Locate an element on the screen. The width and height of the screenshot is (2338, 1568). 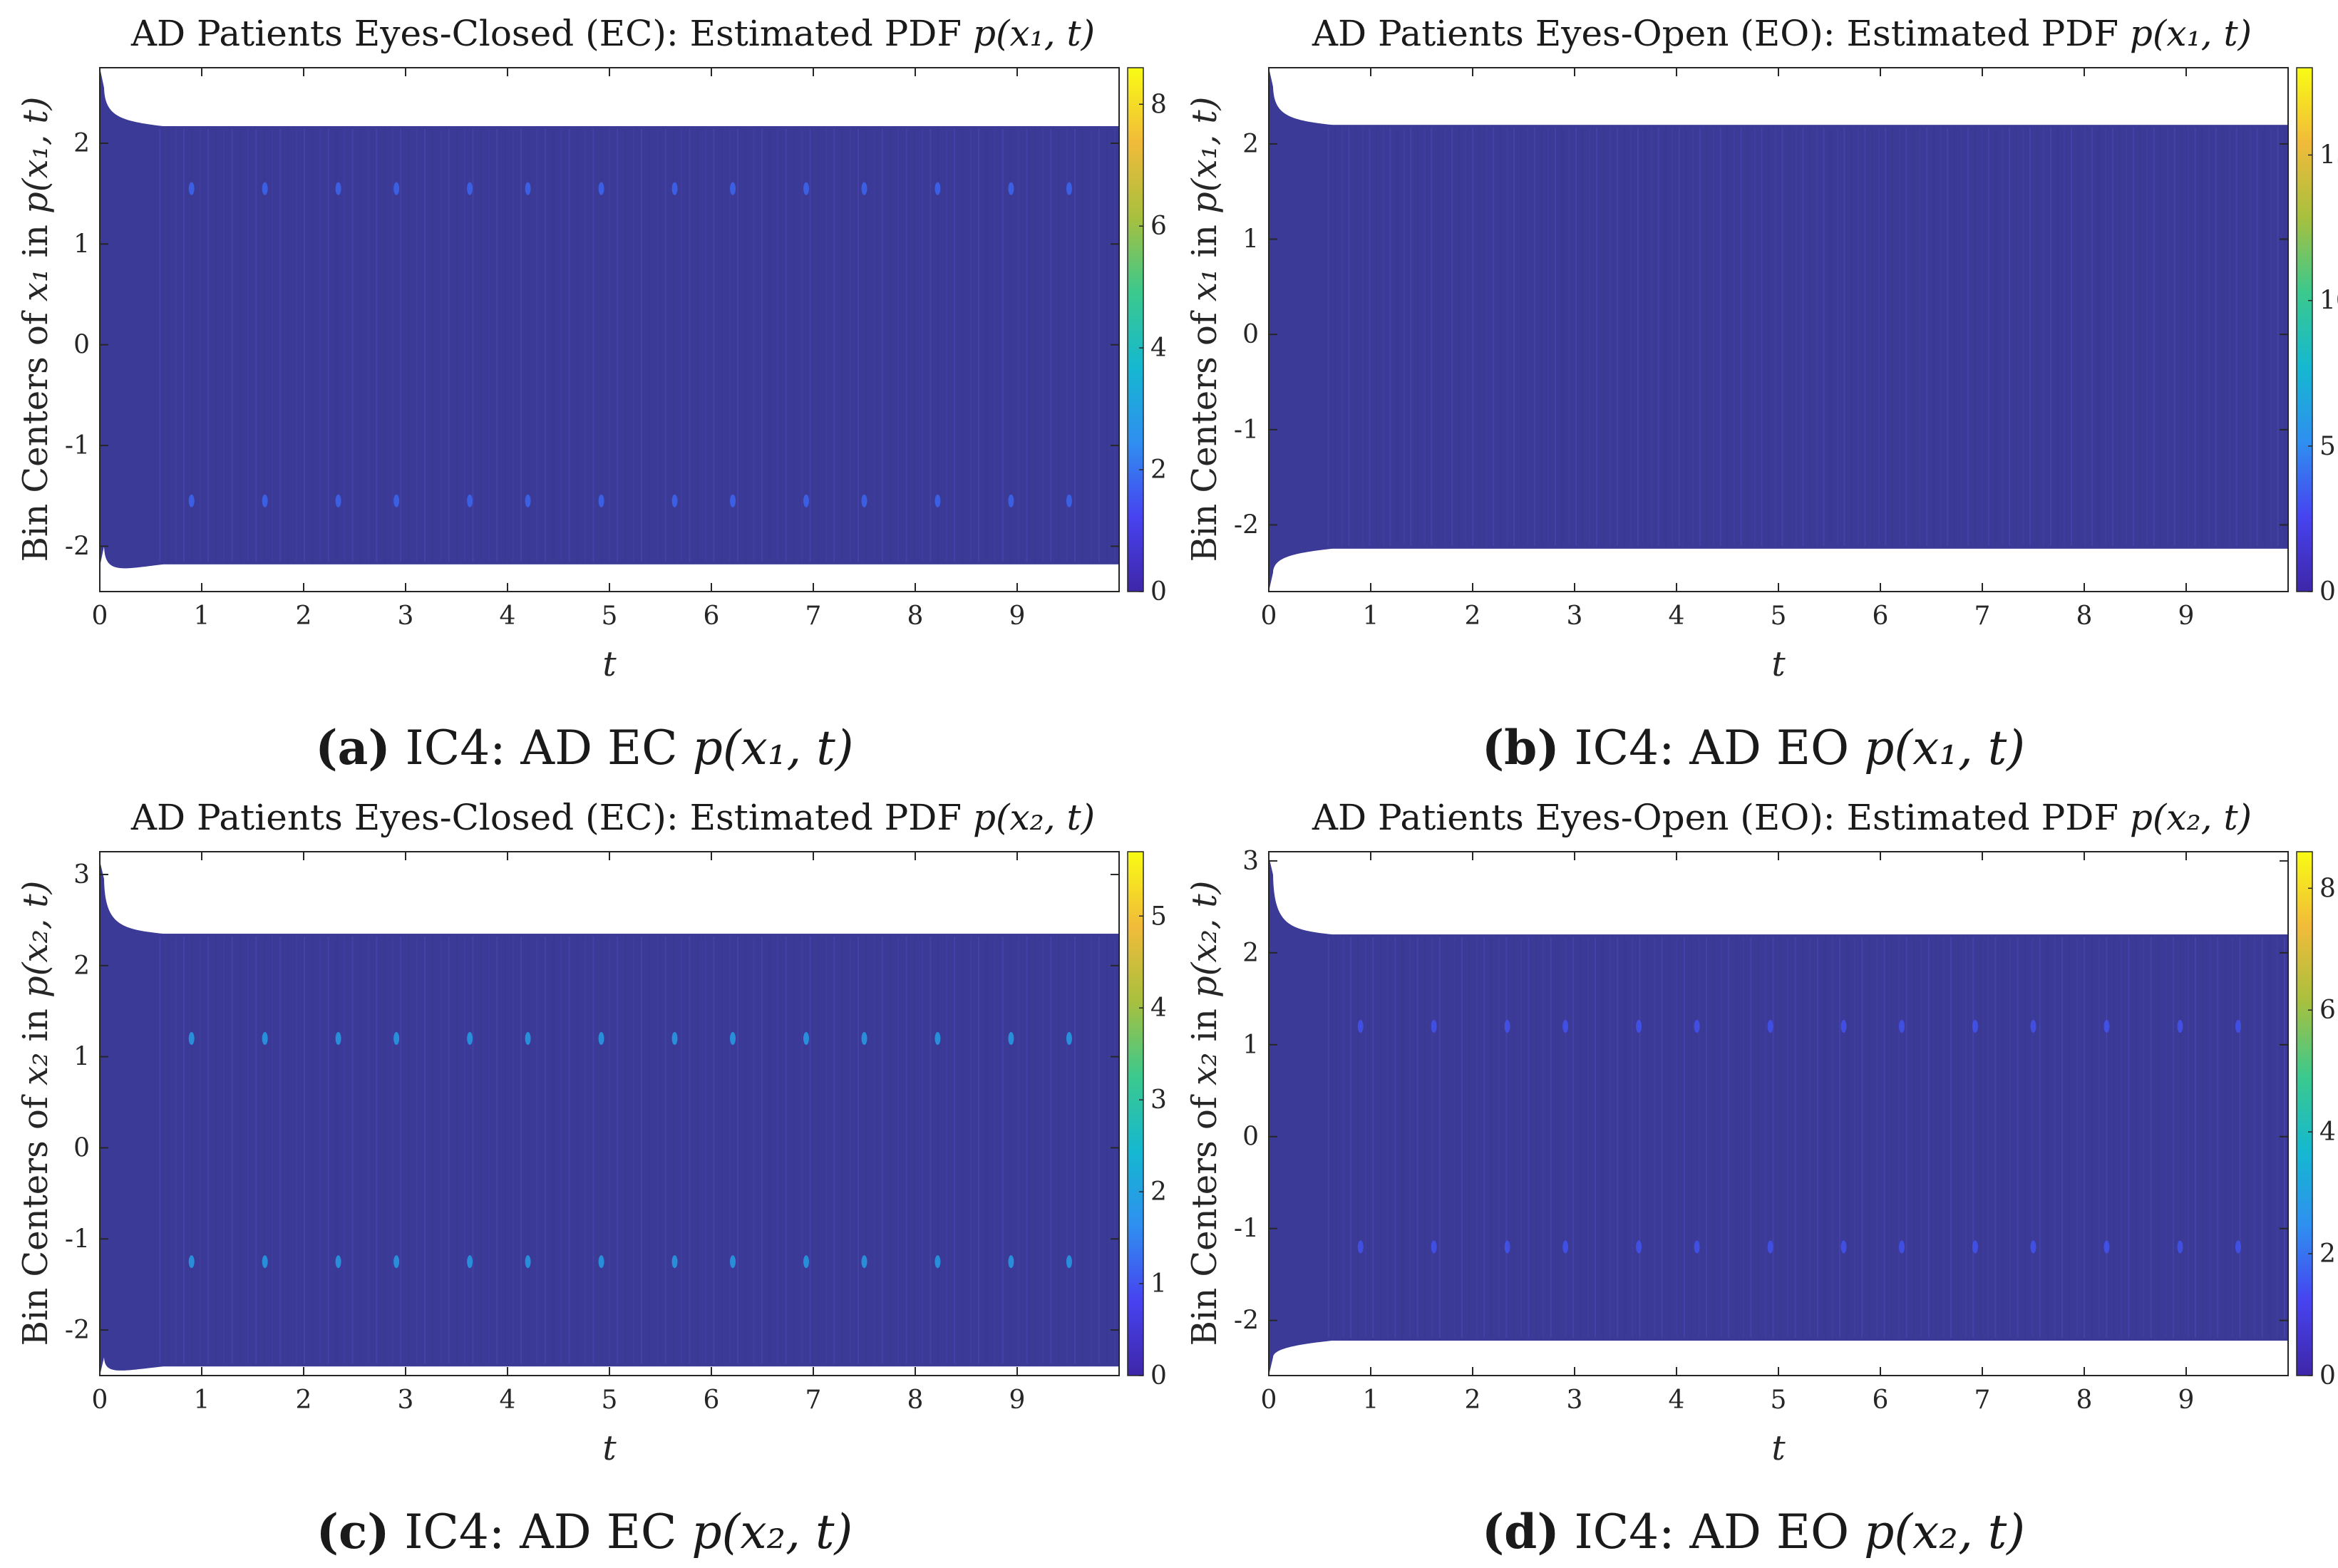
y-tick-label: 0 is located at coordinates (1250, 1137).